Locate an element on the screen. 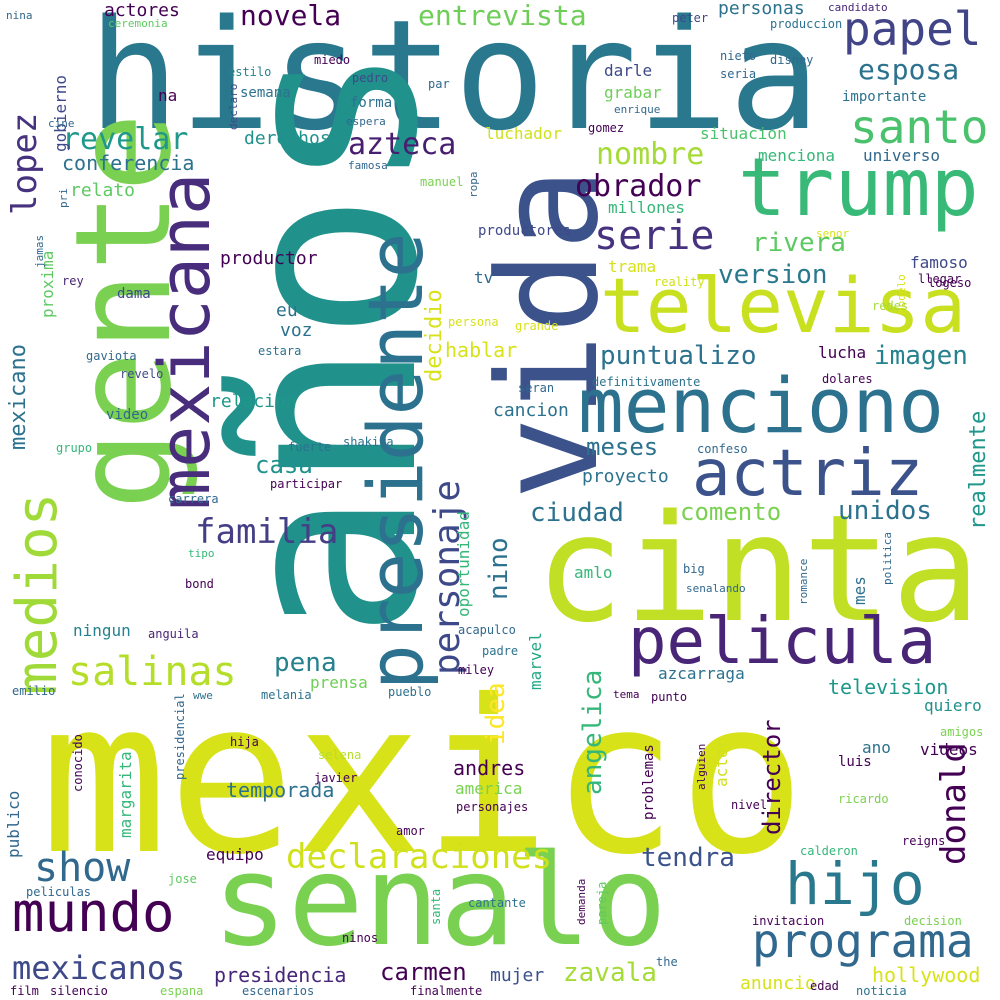  cloud-word-personas: personas is located at coordinates (761, 9).